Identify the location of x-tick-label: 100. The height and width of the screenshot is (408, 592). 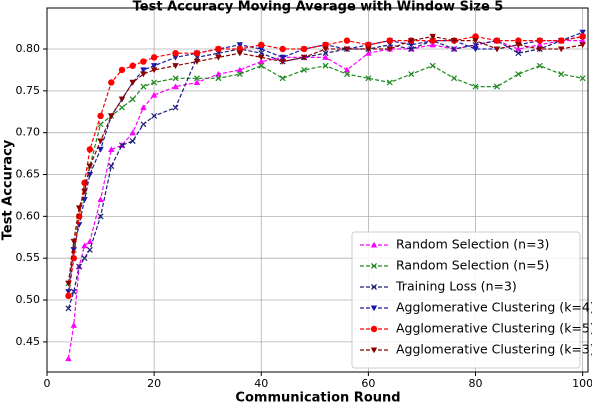
(582, 383).